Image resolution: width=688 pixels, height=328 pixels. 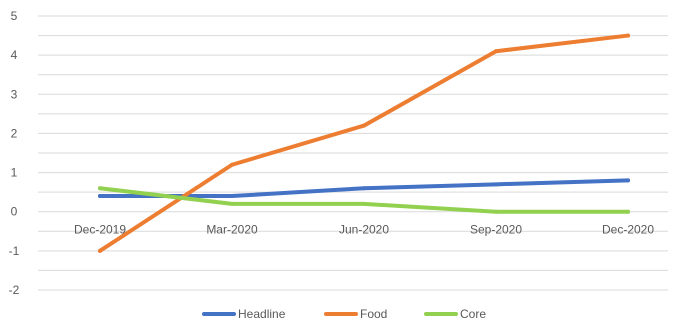 What do you see at coordinates (14, 94) in the screenshot?
I see `y-tick-label: 3` at bounding box center [14, 94].